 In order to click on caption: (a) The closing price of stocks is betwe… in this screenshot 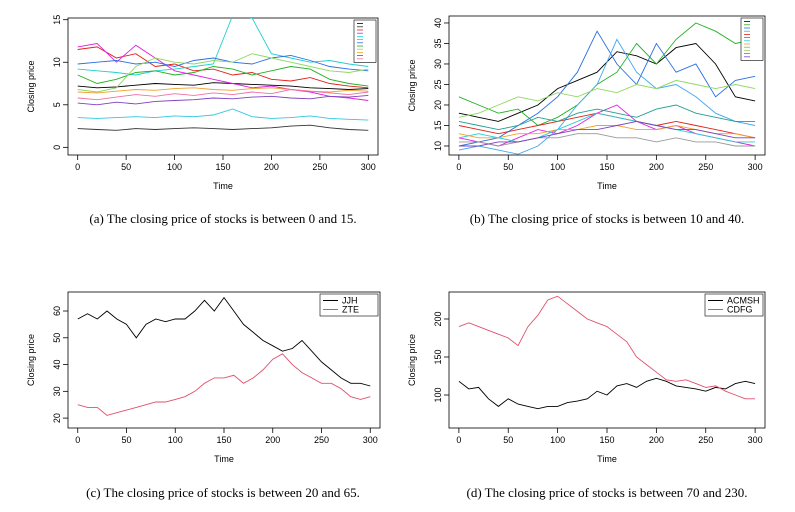, I will do `click(222, 218)`.